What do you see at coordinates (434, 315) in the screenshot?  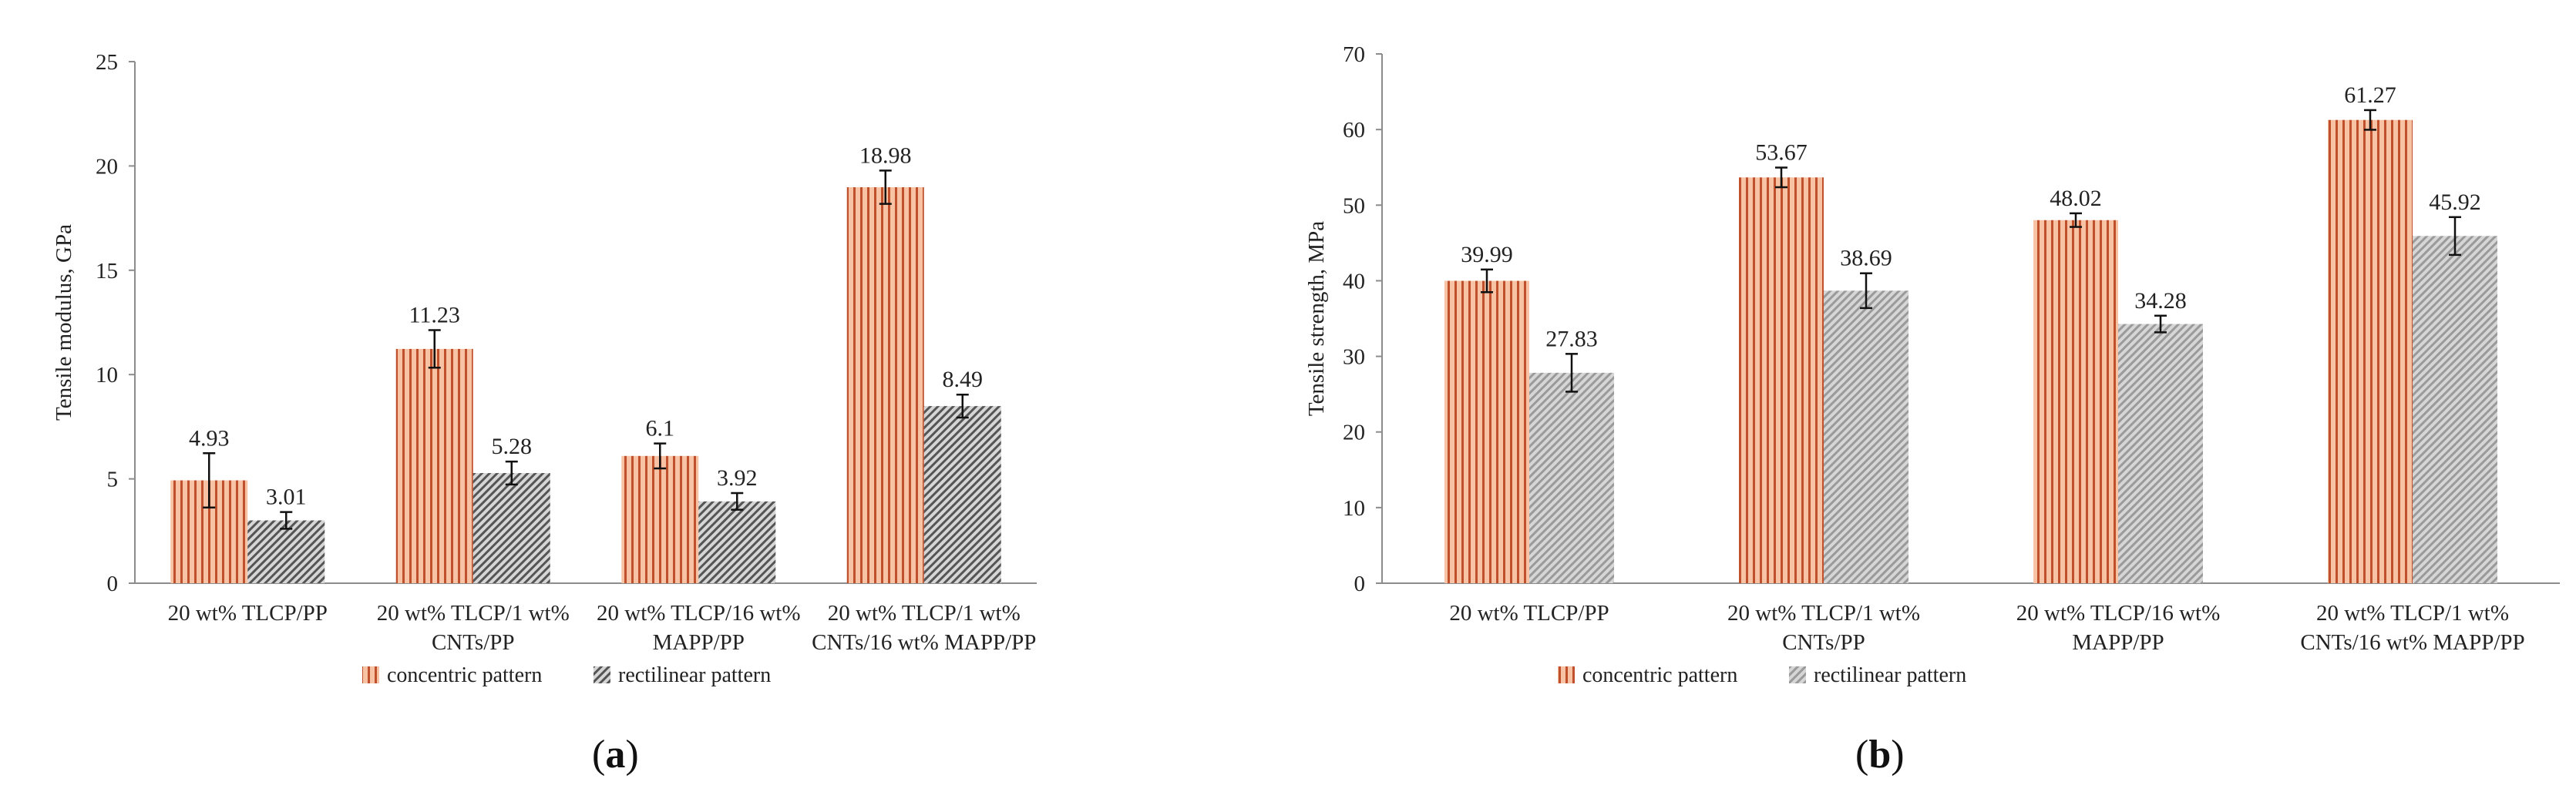 I see `data-label: 11.23` at bounding box center [434, 315].